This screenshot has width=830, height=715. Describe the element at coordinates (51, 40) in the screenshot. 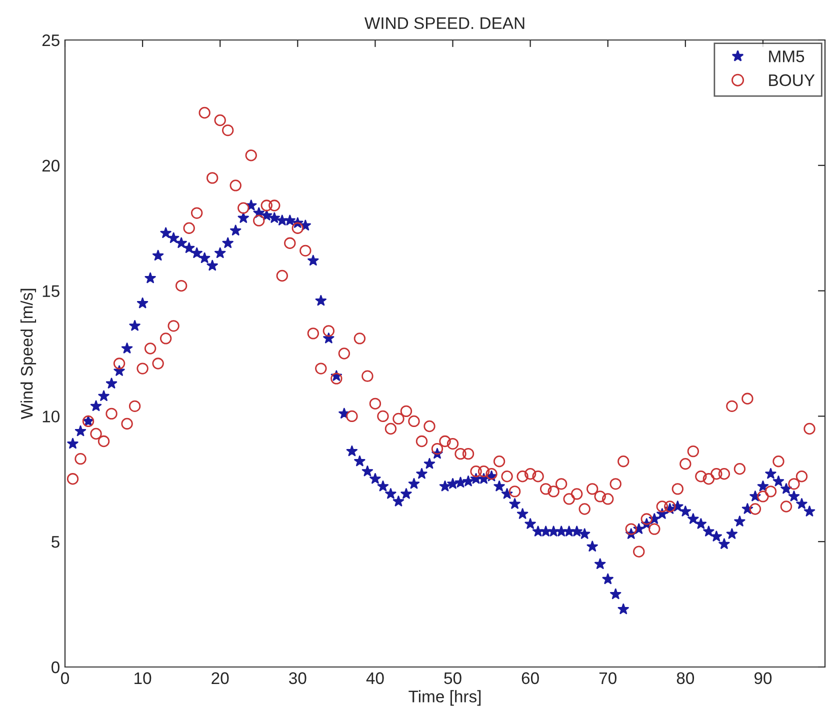

I see `y-tick-label: 25` at that location.